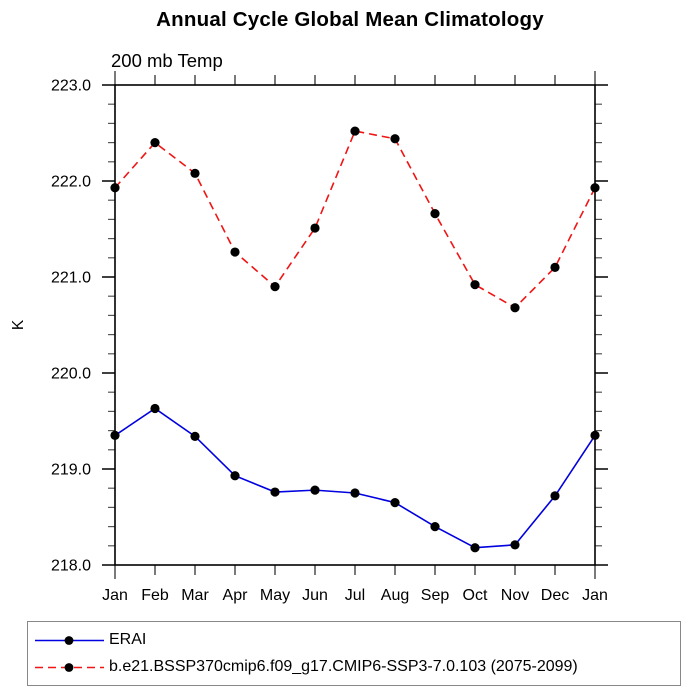  Describe the element at coordinates (275, 595) in the screenshot. I see `x-tick-label: May` at that location.